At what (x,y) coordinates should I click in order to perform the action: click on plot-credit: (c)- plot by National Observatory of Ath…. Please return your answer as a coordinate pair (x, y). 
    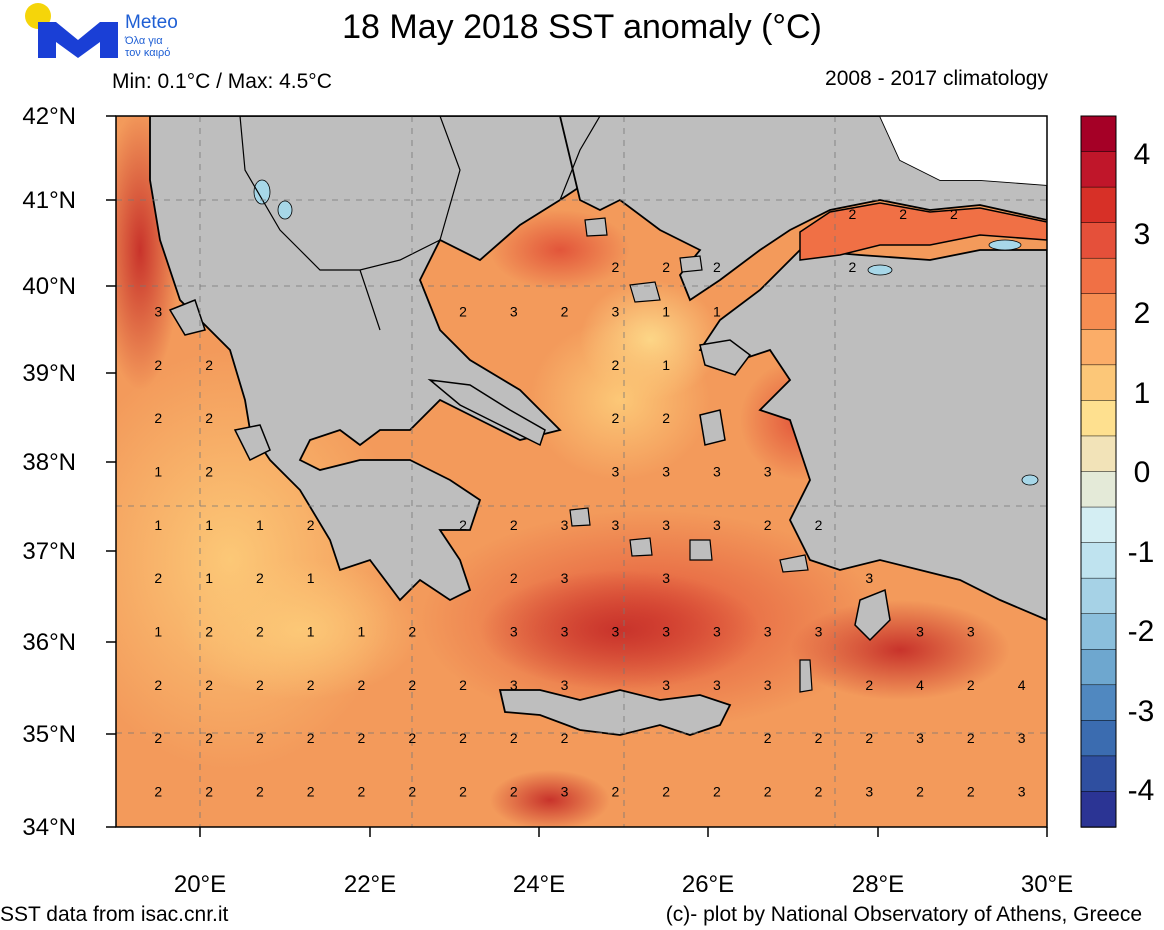
    Looking at the image, I should click on (903, 914).